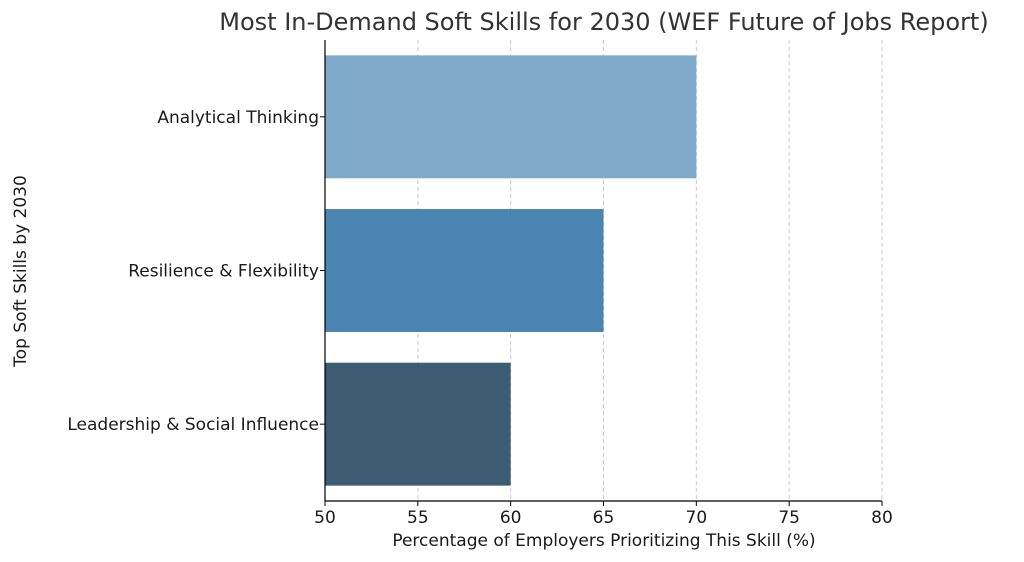 Image resolution: width=1024 pixels, height=562 pixels. What do you see at coordinates (418, 518) in the screenshot?
I see `x-tick-label: 55` at bounding box center [418, 518].